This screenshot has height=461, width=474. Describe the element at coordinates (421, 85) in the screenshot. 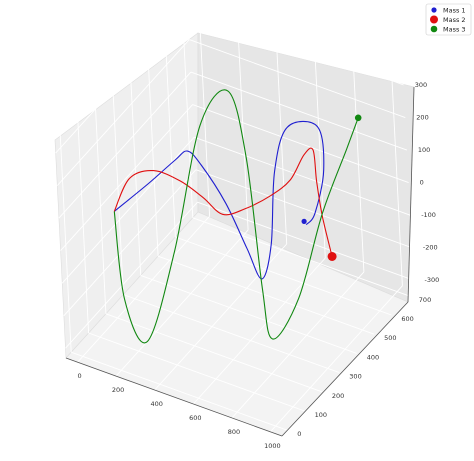

I see `z-tick-label: 300` at that location.